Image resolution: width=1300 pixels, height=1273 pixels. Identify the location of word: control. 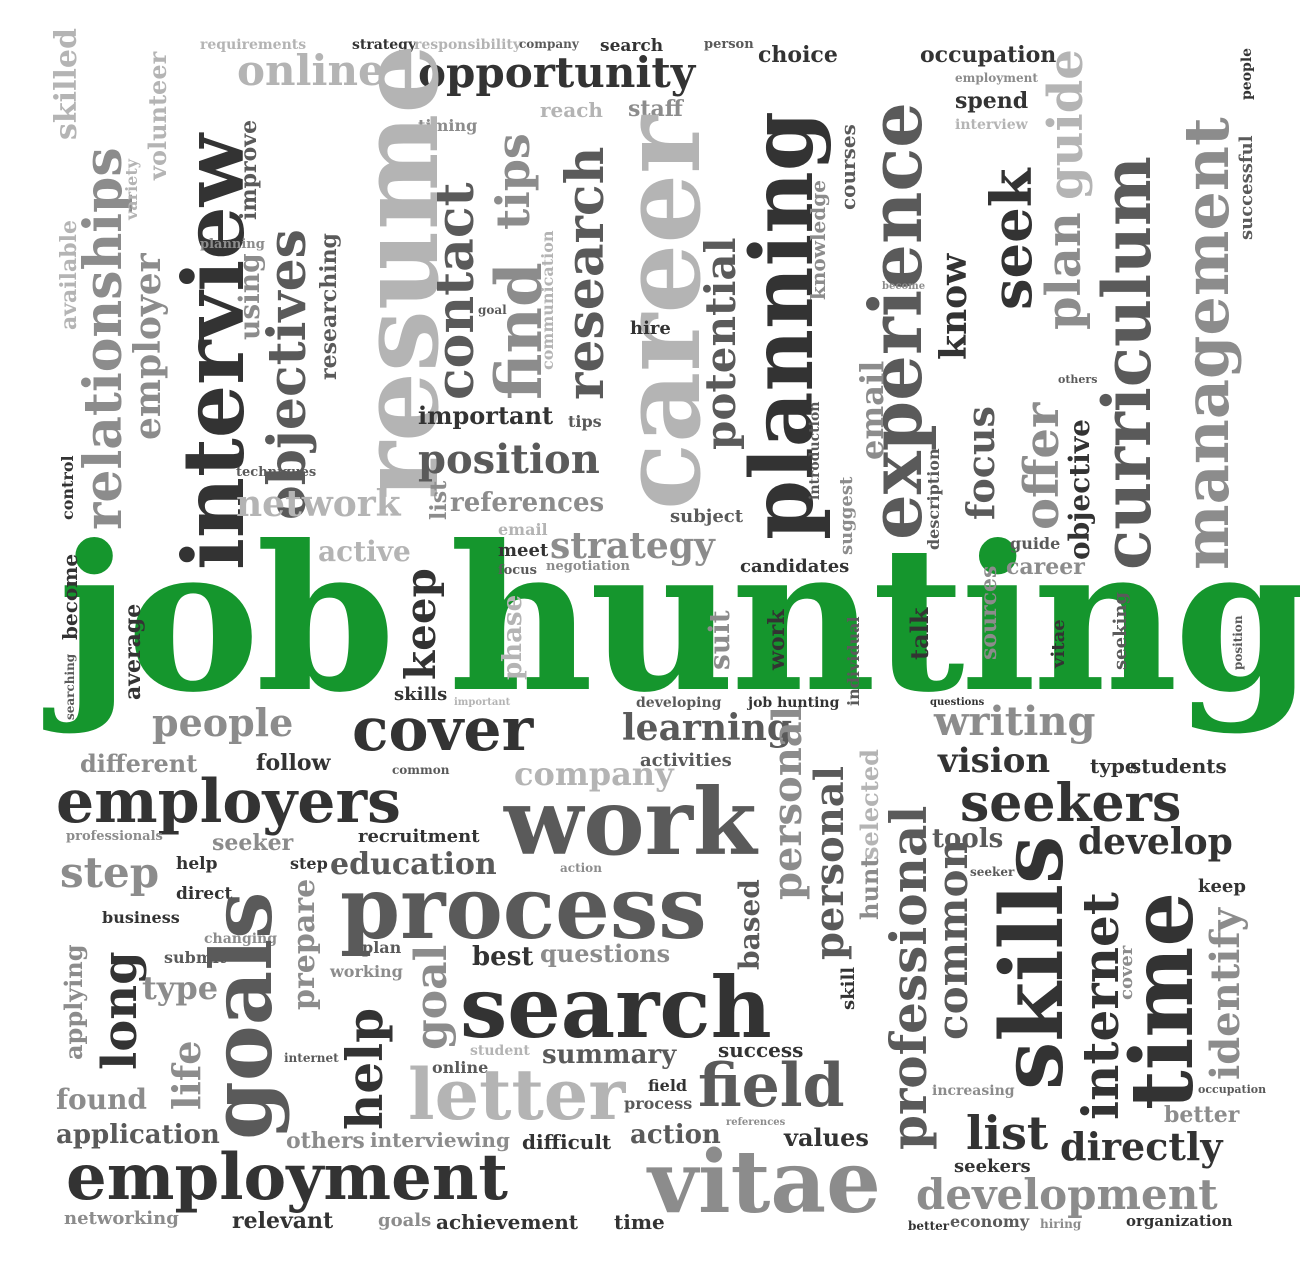
(67, 487).